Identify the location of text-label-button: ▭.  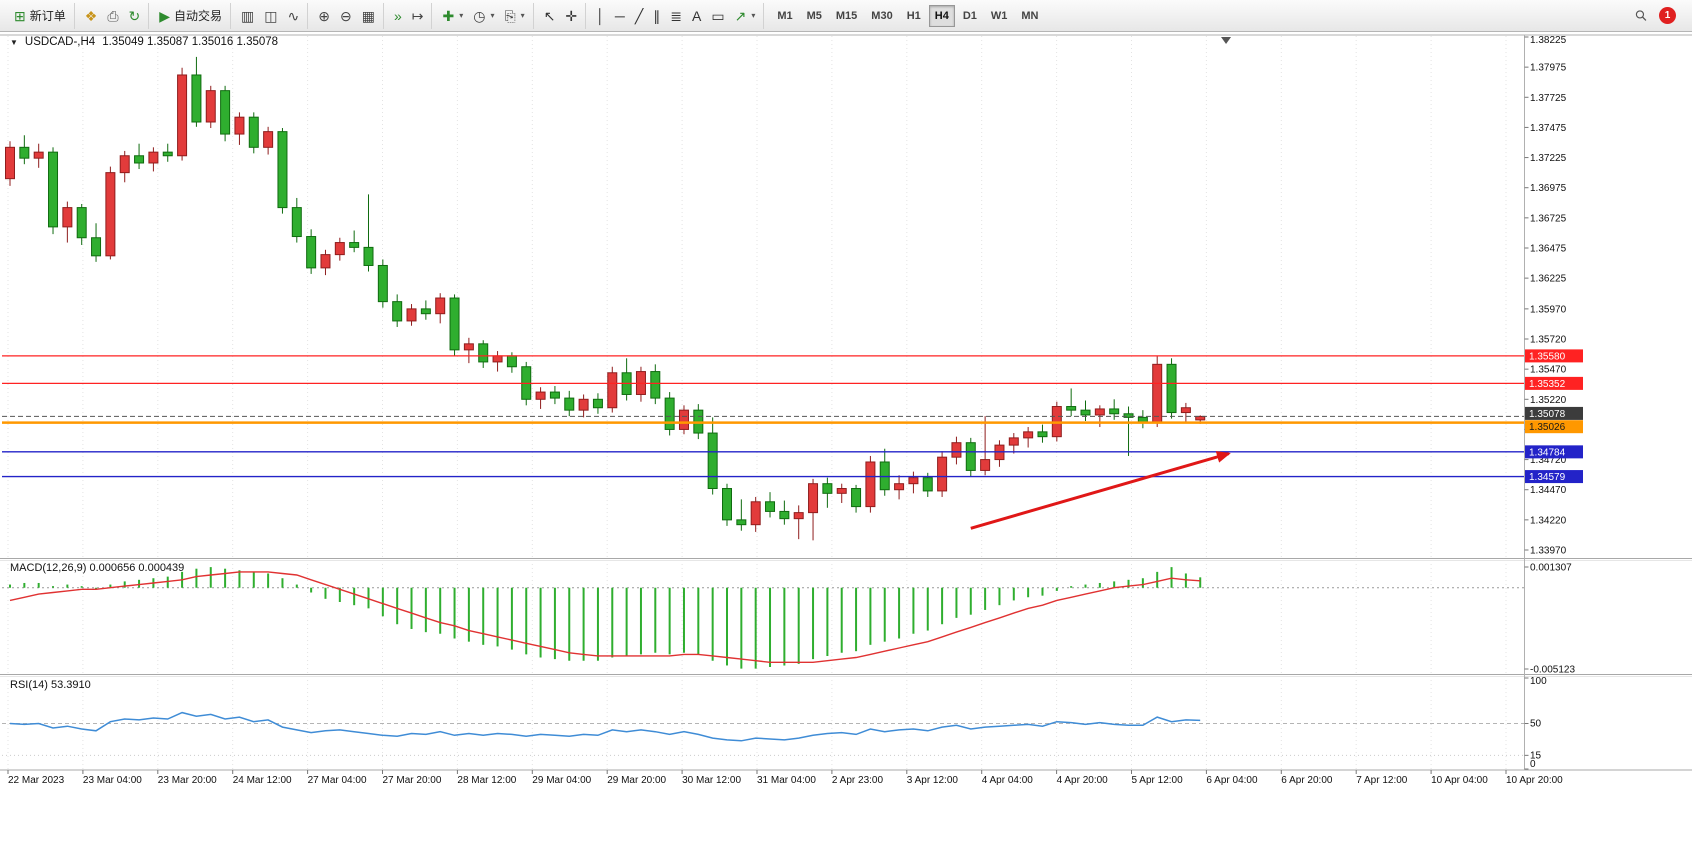
(717, 16).